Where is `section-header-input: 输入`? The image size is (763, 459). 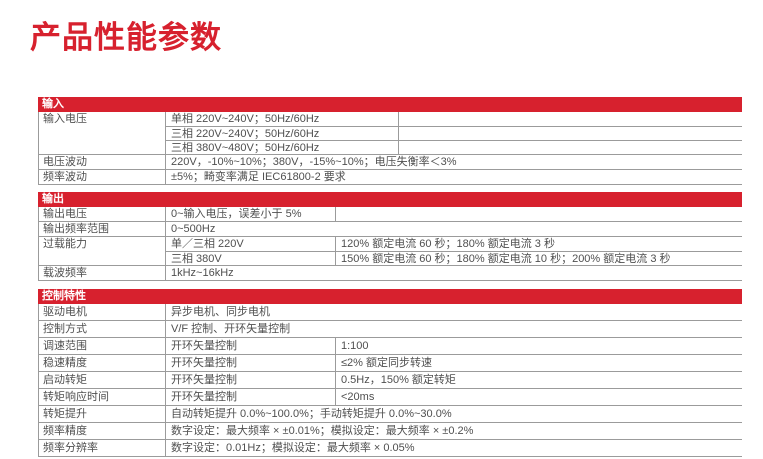
section-header-input: 输入 is located at coordinates (390, 104).